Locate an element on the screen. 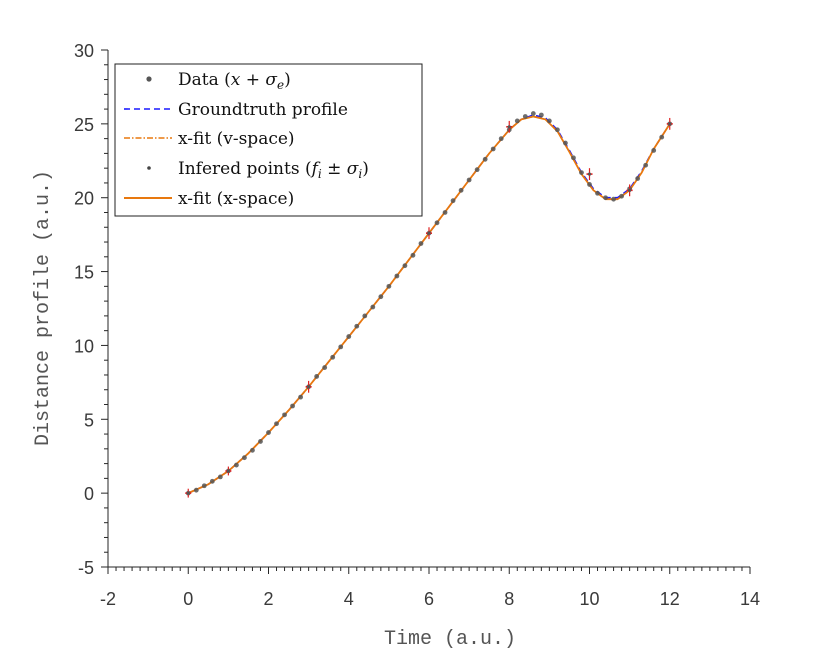 Image resolution: width=830 pixels, height=653 pixels. y-tick-label: 0 is located at coordinates (89, 494).